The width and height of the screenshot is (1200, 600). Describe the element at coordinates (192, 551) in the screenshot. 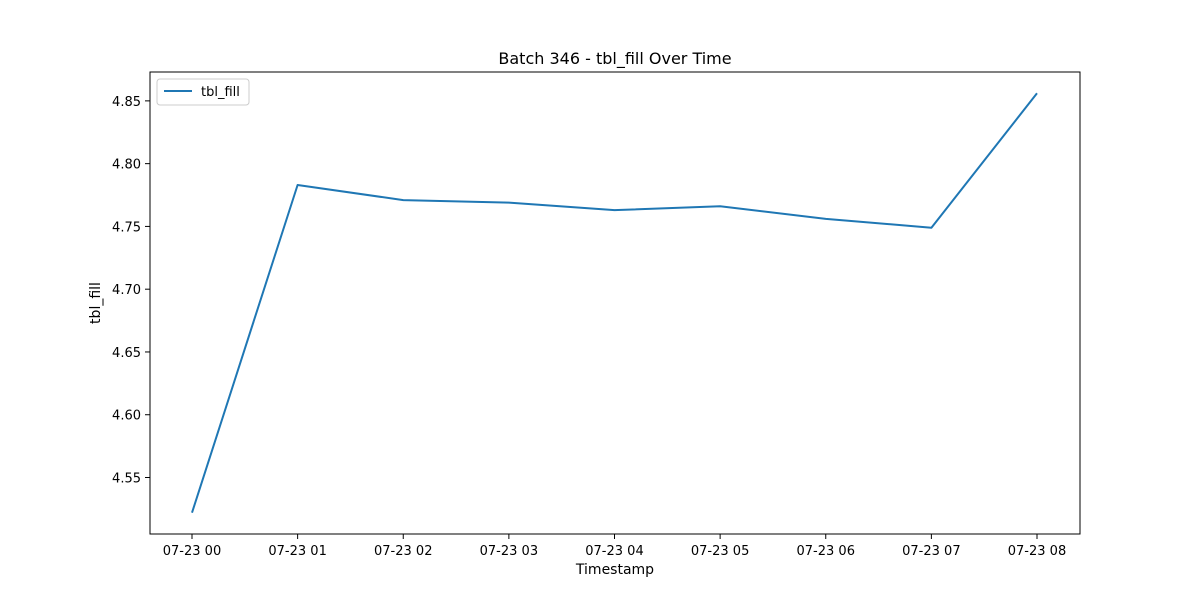

I see `x-tick-label: 07-23 00` at that location.